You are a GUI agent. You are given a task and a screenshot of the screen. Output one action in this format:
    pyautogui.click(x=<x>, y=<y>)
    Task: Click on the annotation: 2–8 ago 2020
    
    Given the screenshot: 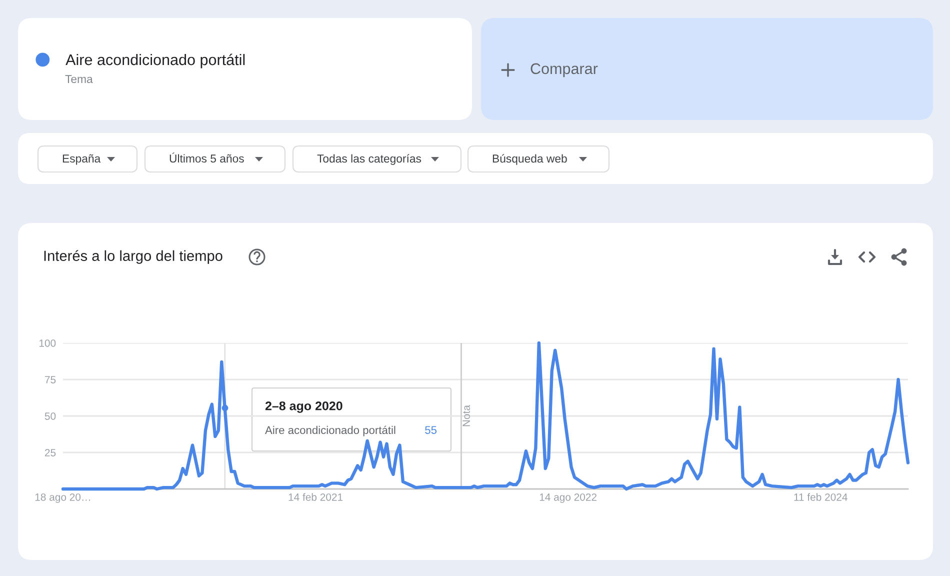 What is the action you would take?
    pyautogui.click(x=303, y=407)
    